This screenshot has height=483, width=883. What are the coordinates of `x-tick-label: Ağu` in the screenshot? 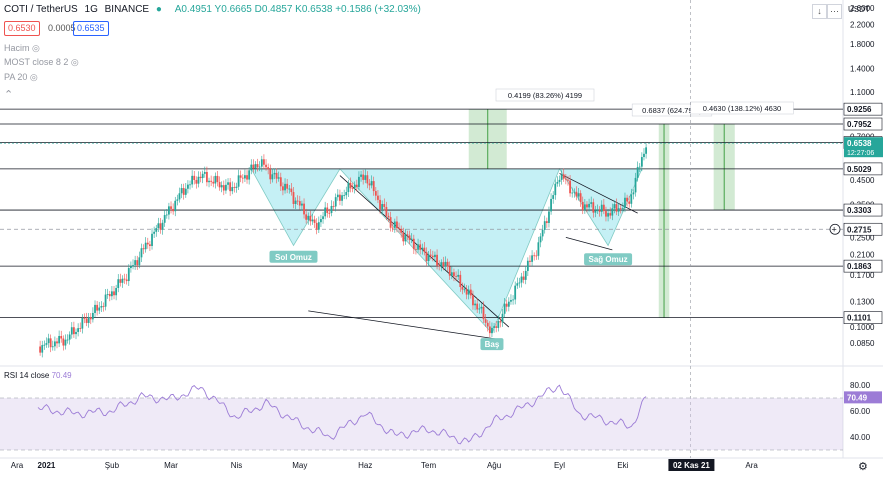 It's located at (494, 465).